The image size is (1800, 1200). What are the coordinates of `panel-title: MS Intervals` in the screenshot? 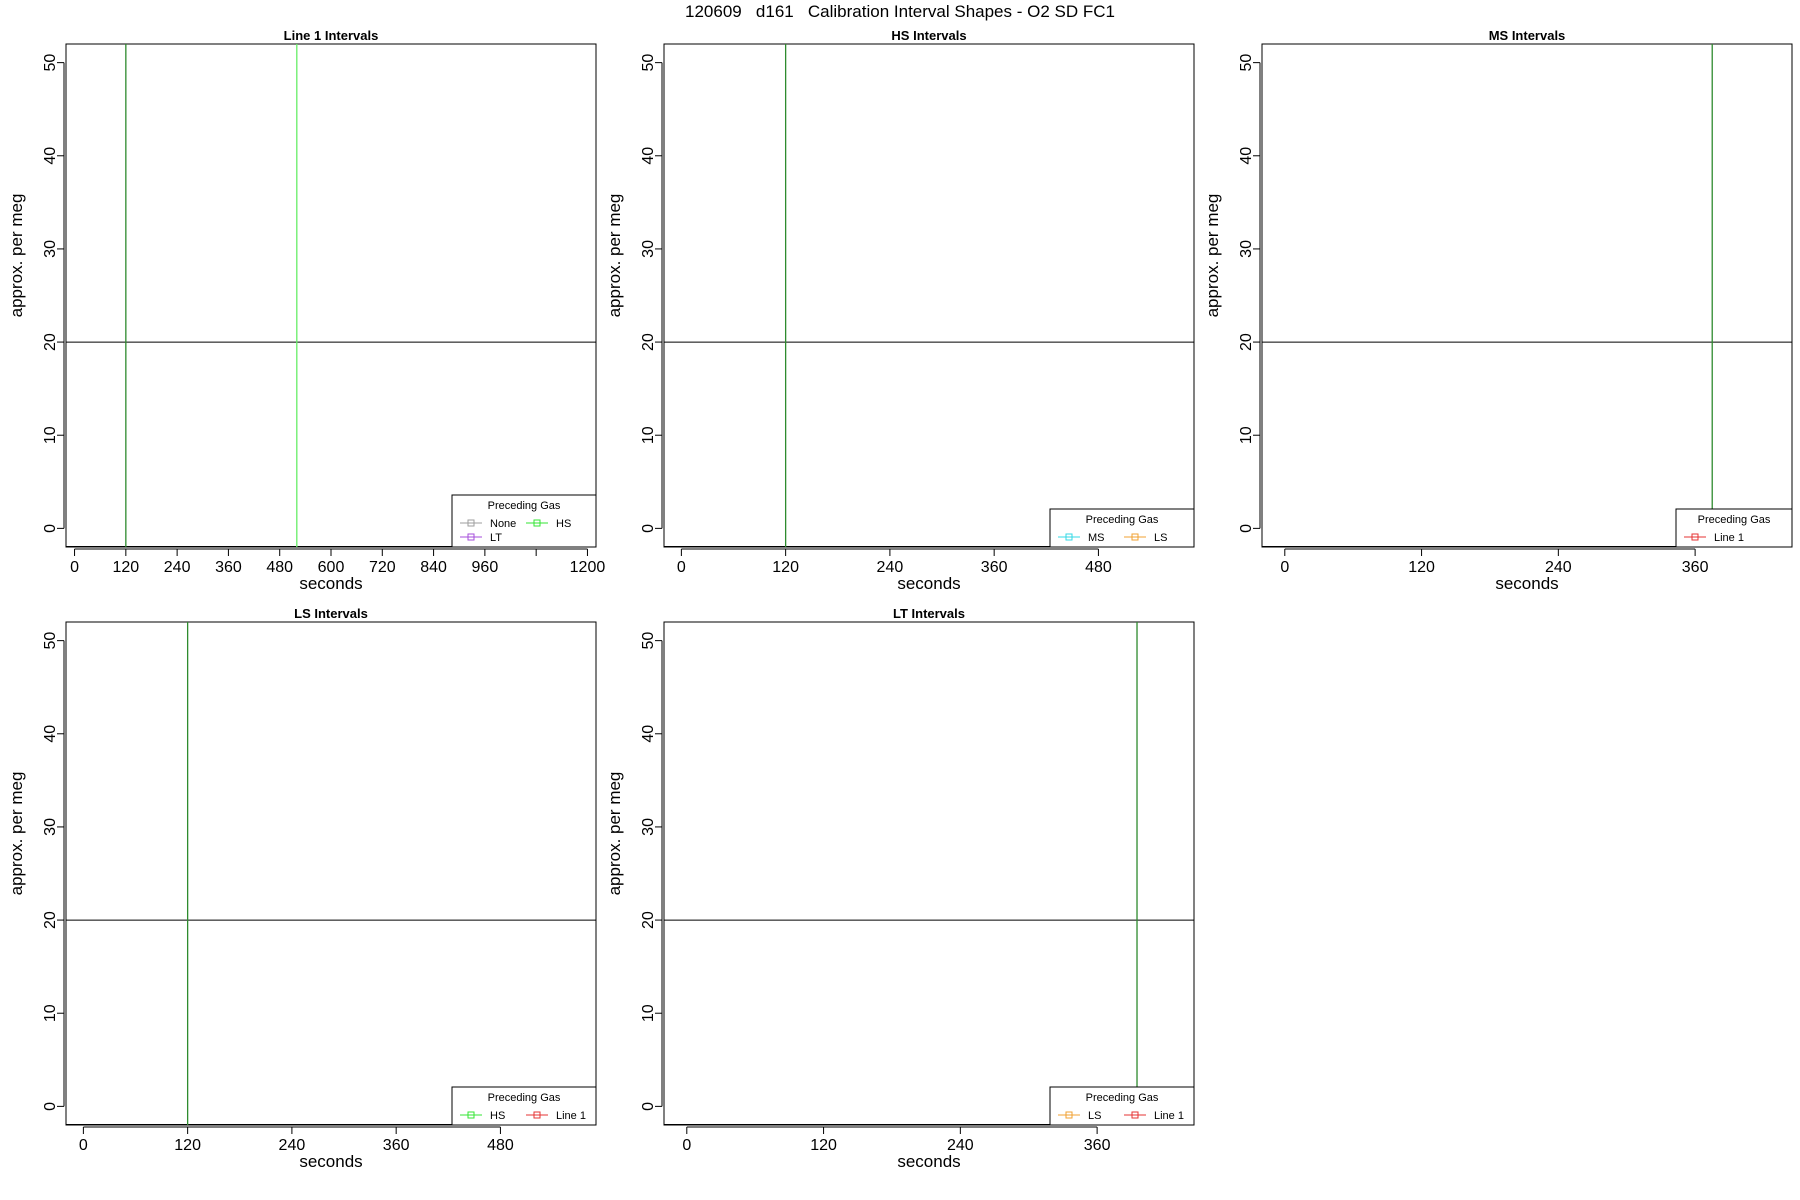 It's located at (1527, 35).